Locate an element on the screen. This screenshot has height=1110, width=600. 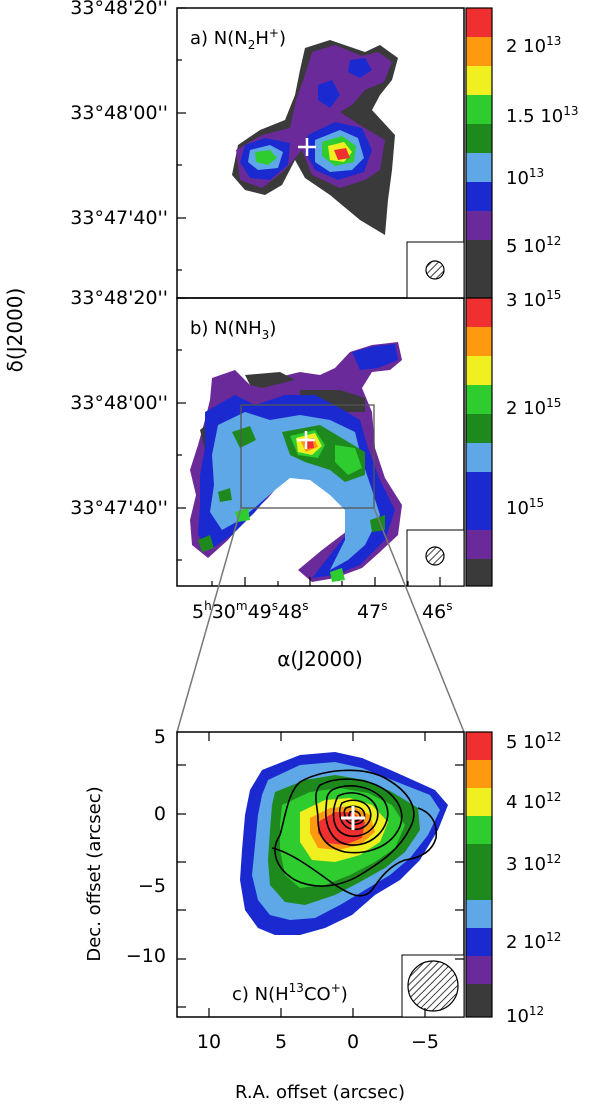
panel-b-zoom-box is located at coordinates (307, 456).